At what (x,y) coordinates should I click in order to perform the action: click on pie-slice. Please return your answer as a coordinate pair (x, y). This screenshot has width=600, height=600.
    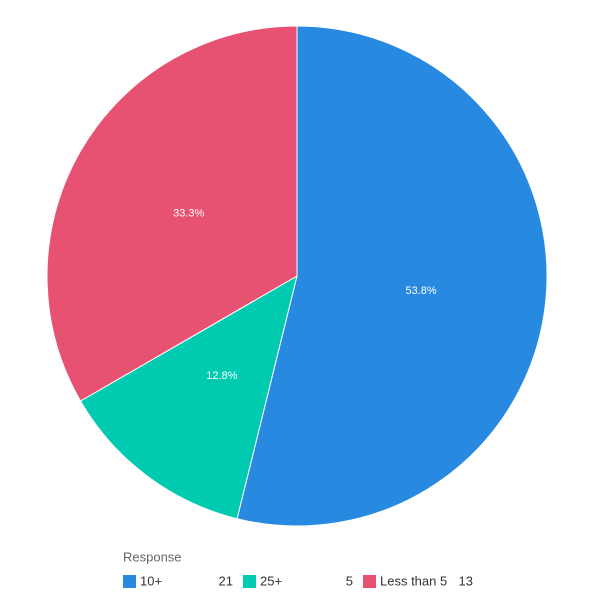
    Looking at the image, I should click on (188, 397).